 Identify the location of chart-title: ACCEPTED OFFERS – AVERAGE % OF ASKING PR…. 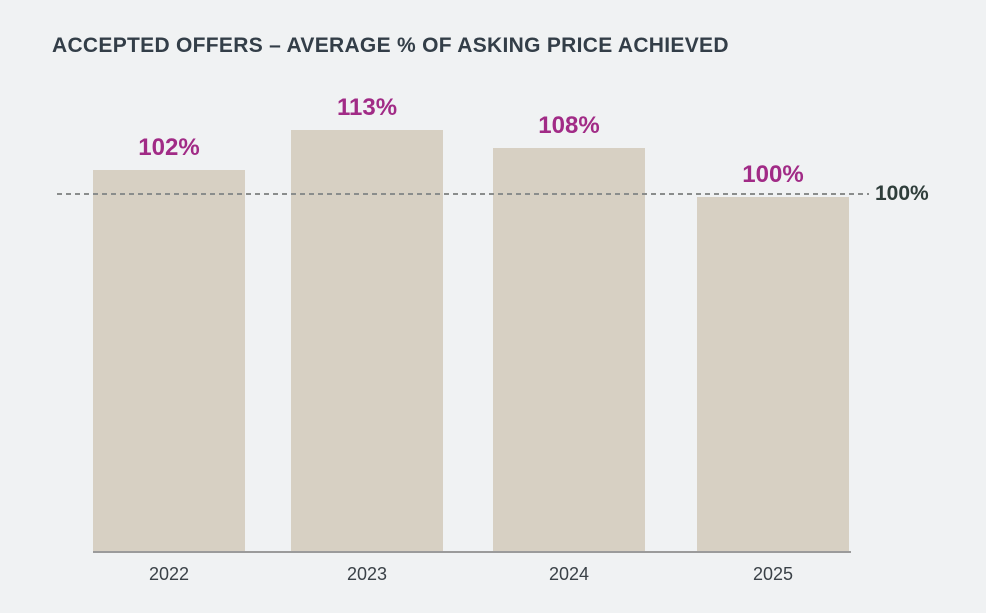
(390, 45).